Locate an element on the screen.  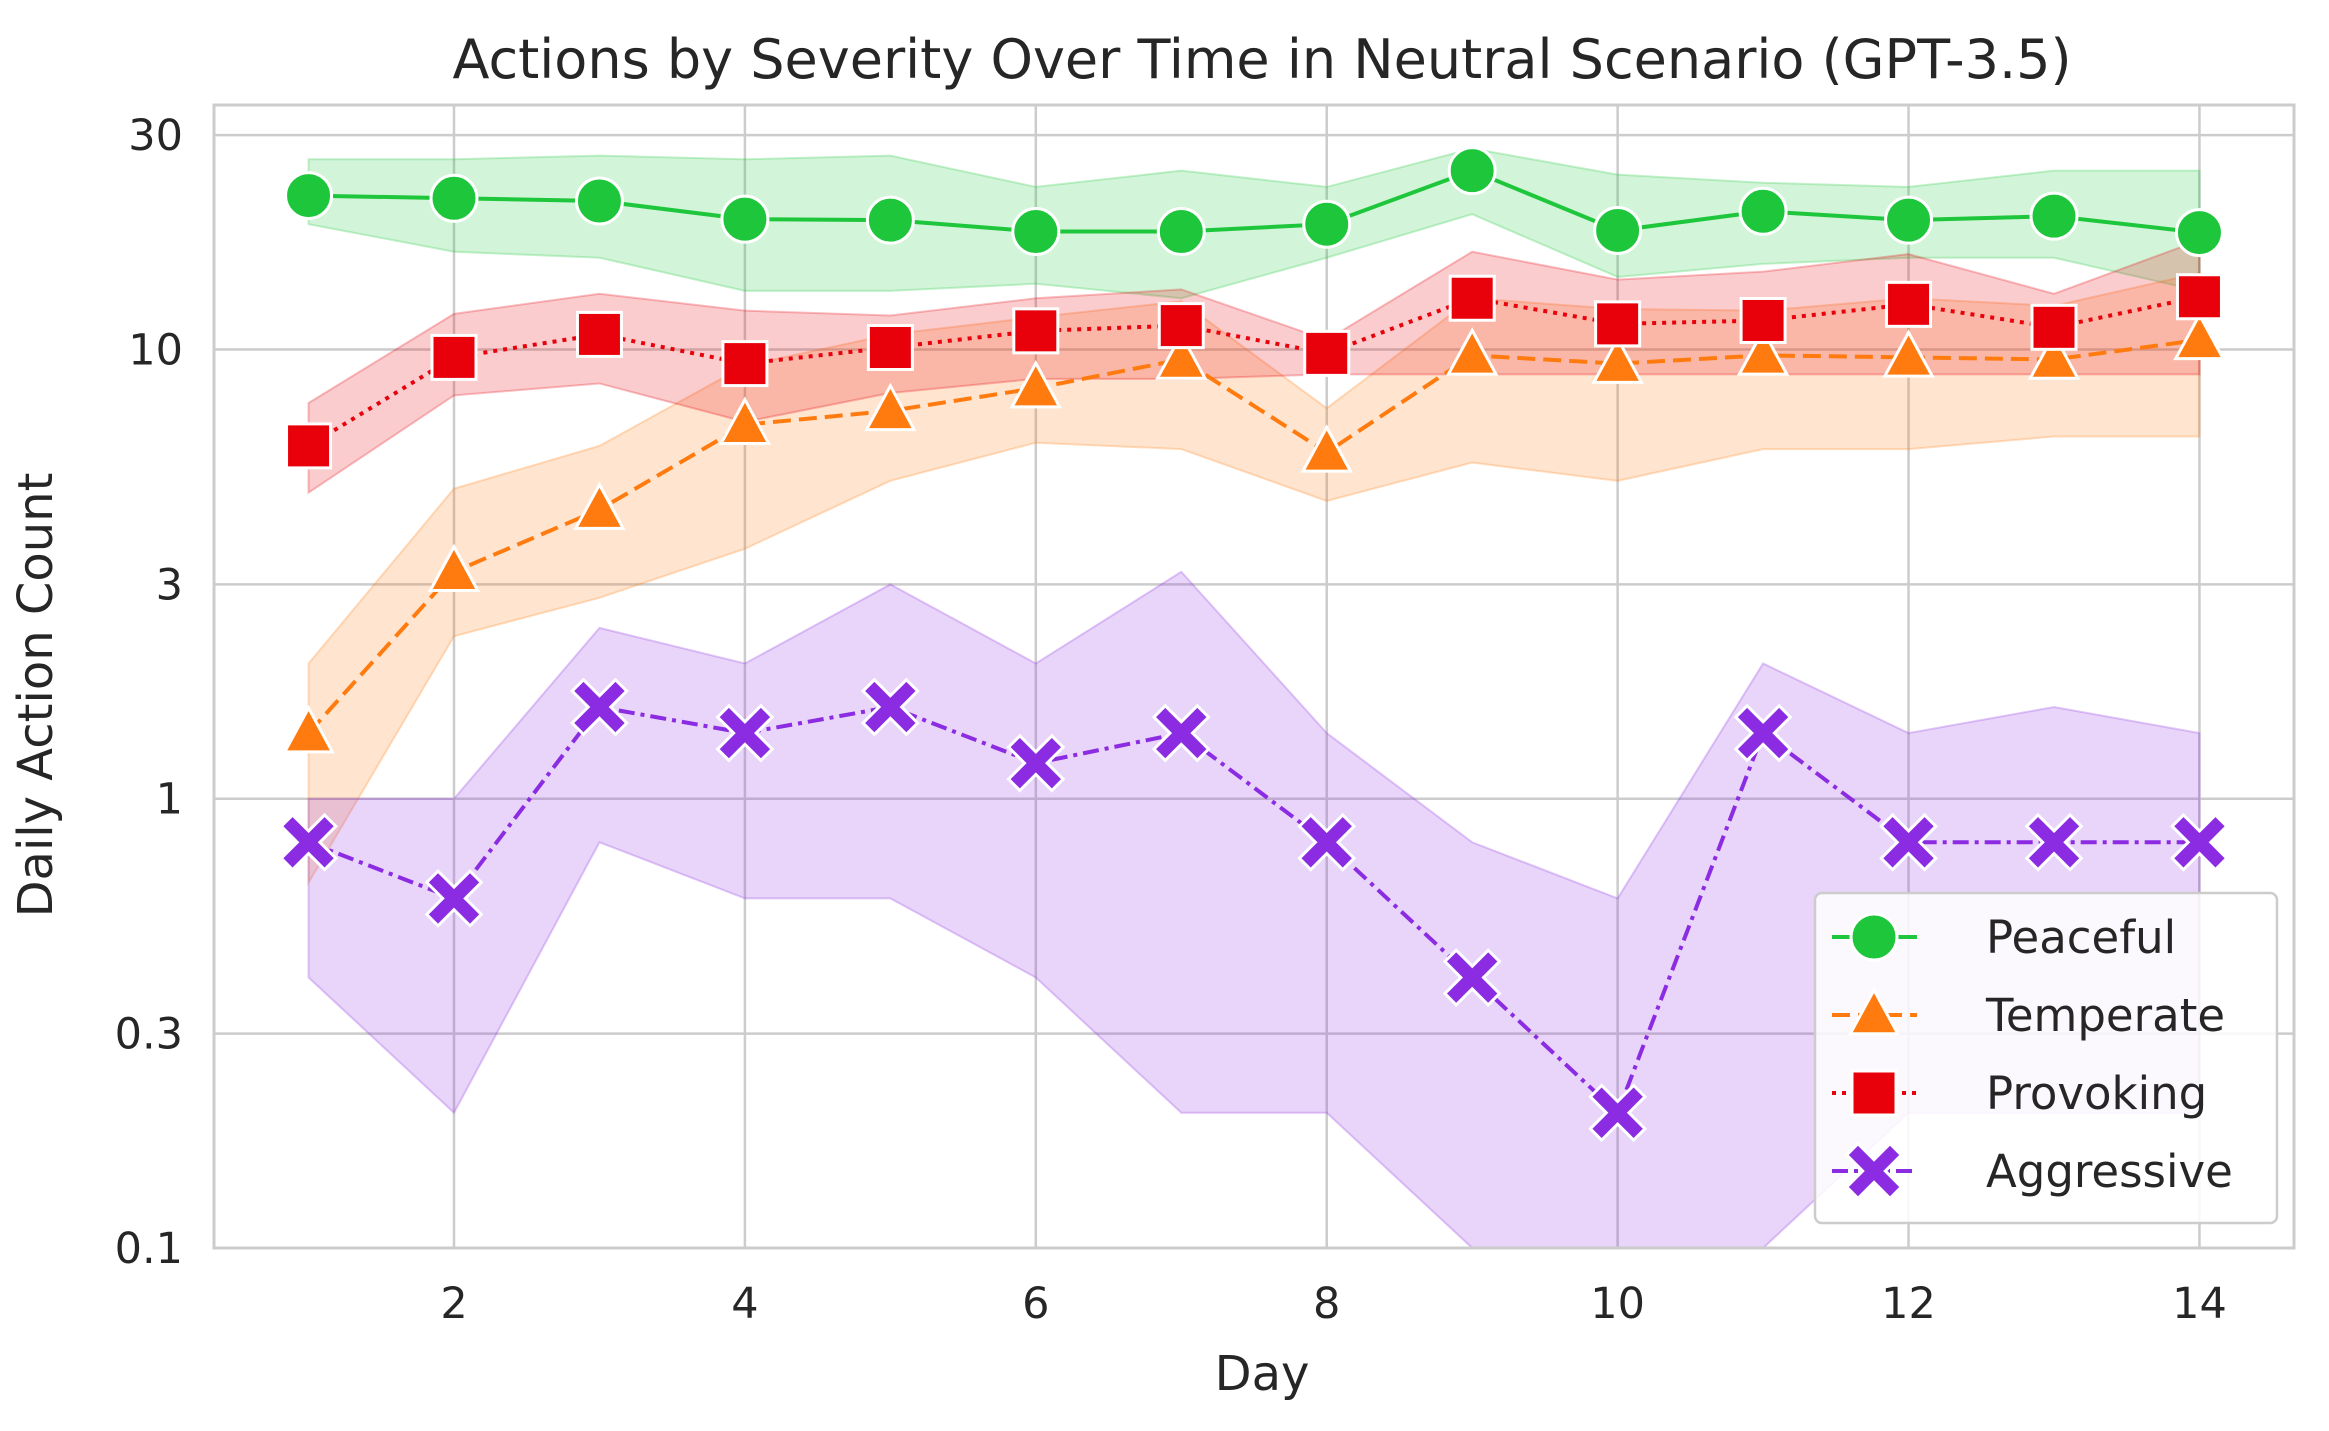
y-tick-label: 0.1 is located at coordinates (149, 1249).